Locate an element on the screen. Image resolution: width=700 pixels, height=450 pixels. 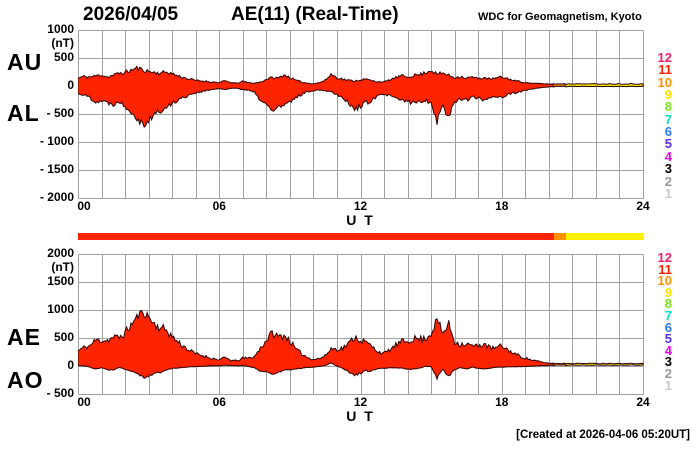
label-au: AU is located at coordinates (25, 62).